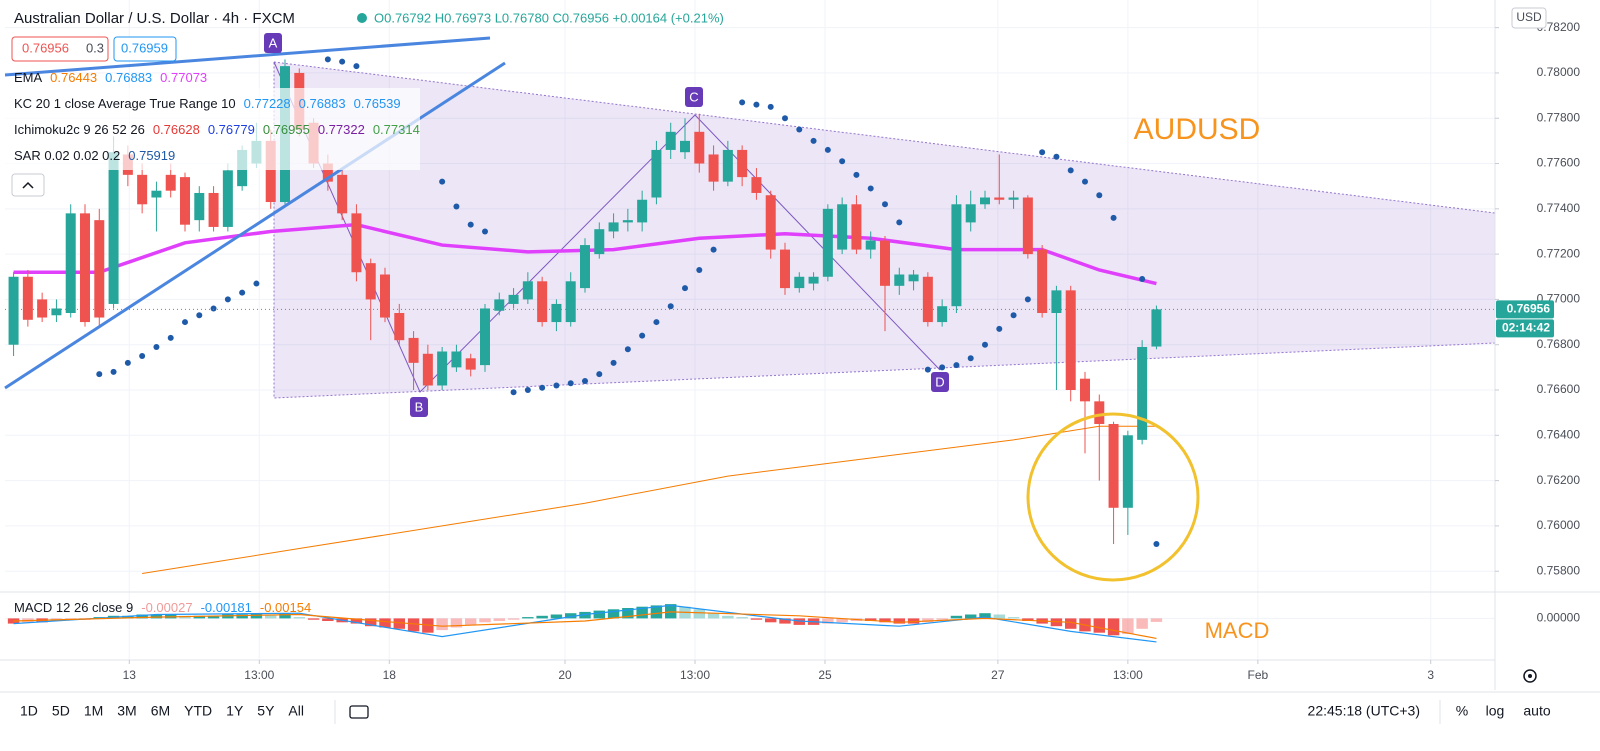 The image size is (1600, 751). Describe the element at coordinates (160, 711) in the screenshot. I see `range-button: 6M` at that location.